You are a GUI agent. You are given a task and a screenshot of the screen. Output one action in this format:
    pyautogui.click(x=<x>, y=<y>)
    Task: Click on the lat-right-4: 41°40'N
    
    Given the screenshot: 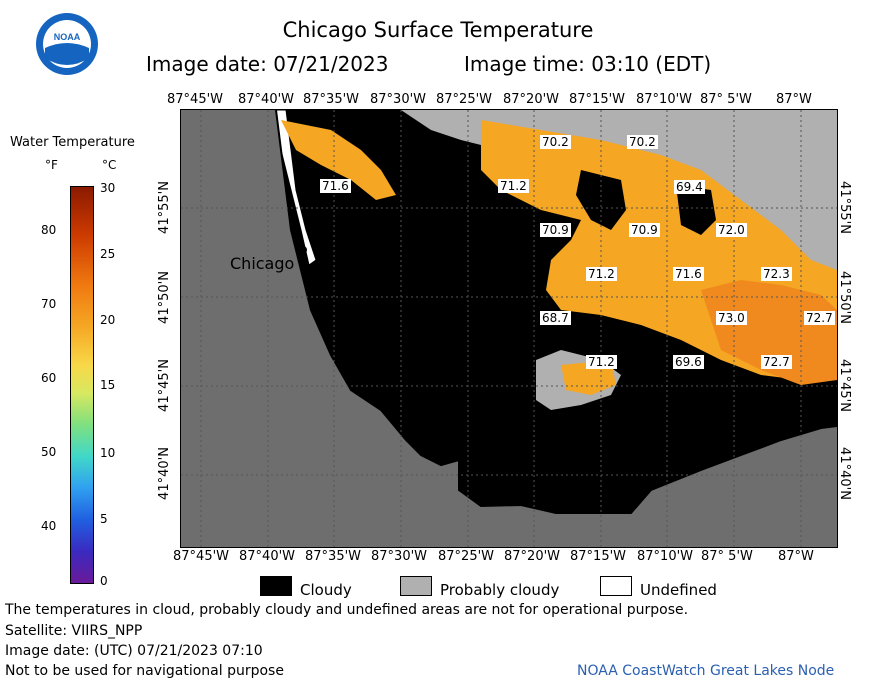 What is the action you would take?
    pyautogui.click(x=844, y=473)
    